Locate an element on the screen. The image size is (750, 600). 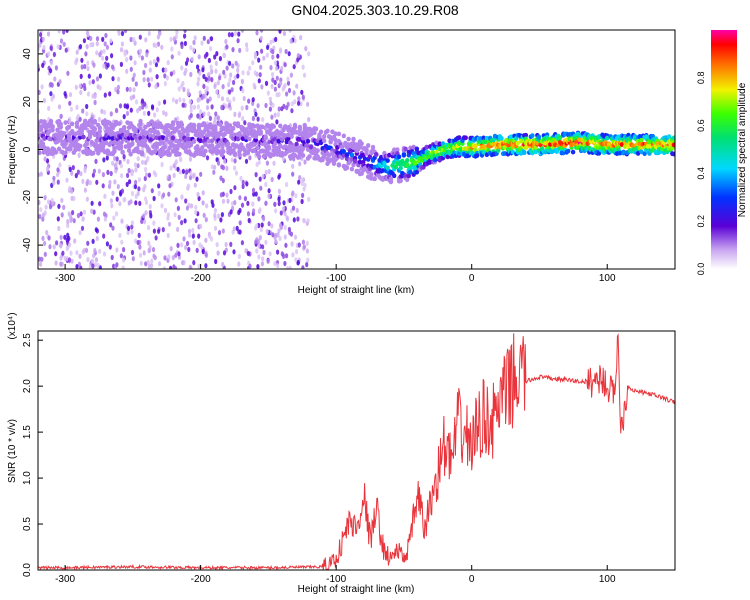
x-tick-label: 100 is located at coordinates (607, 278).